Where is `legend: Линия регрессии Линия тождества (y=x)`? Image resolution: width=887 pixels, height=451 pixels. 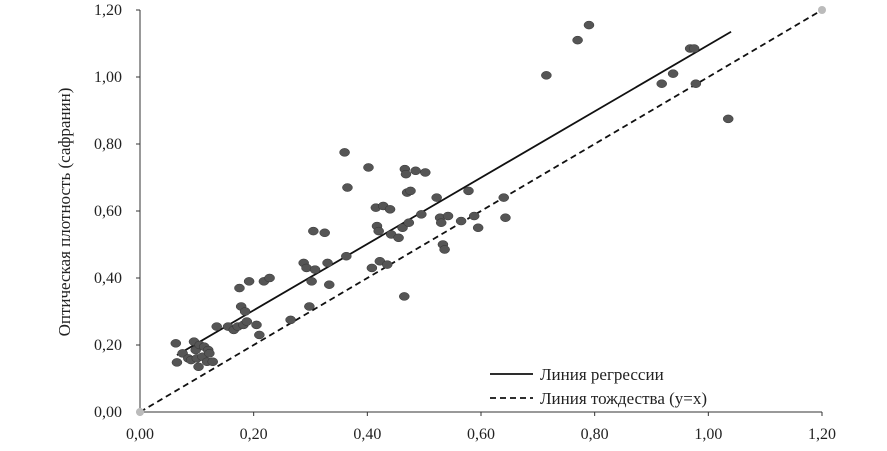 legend: Линия регрессии Линия тождества (y=x) is located at coordinates (598, 386).